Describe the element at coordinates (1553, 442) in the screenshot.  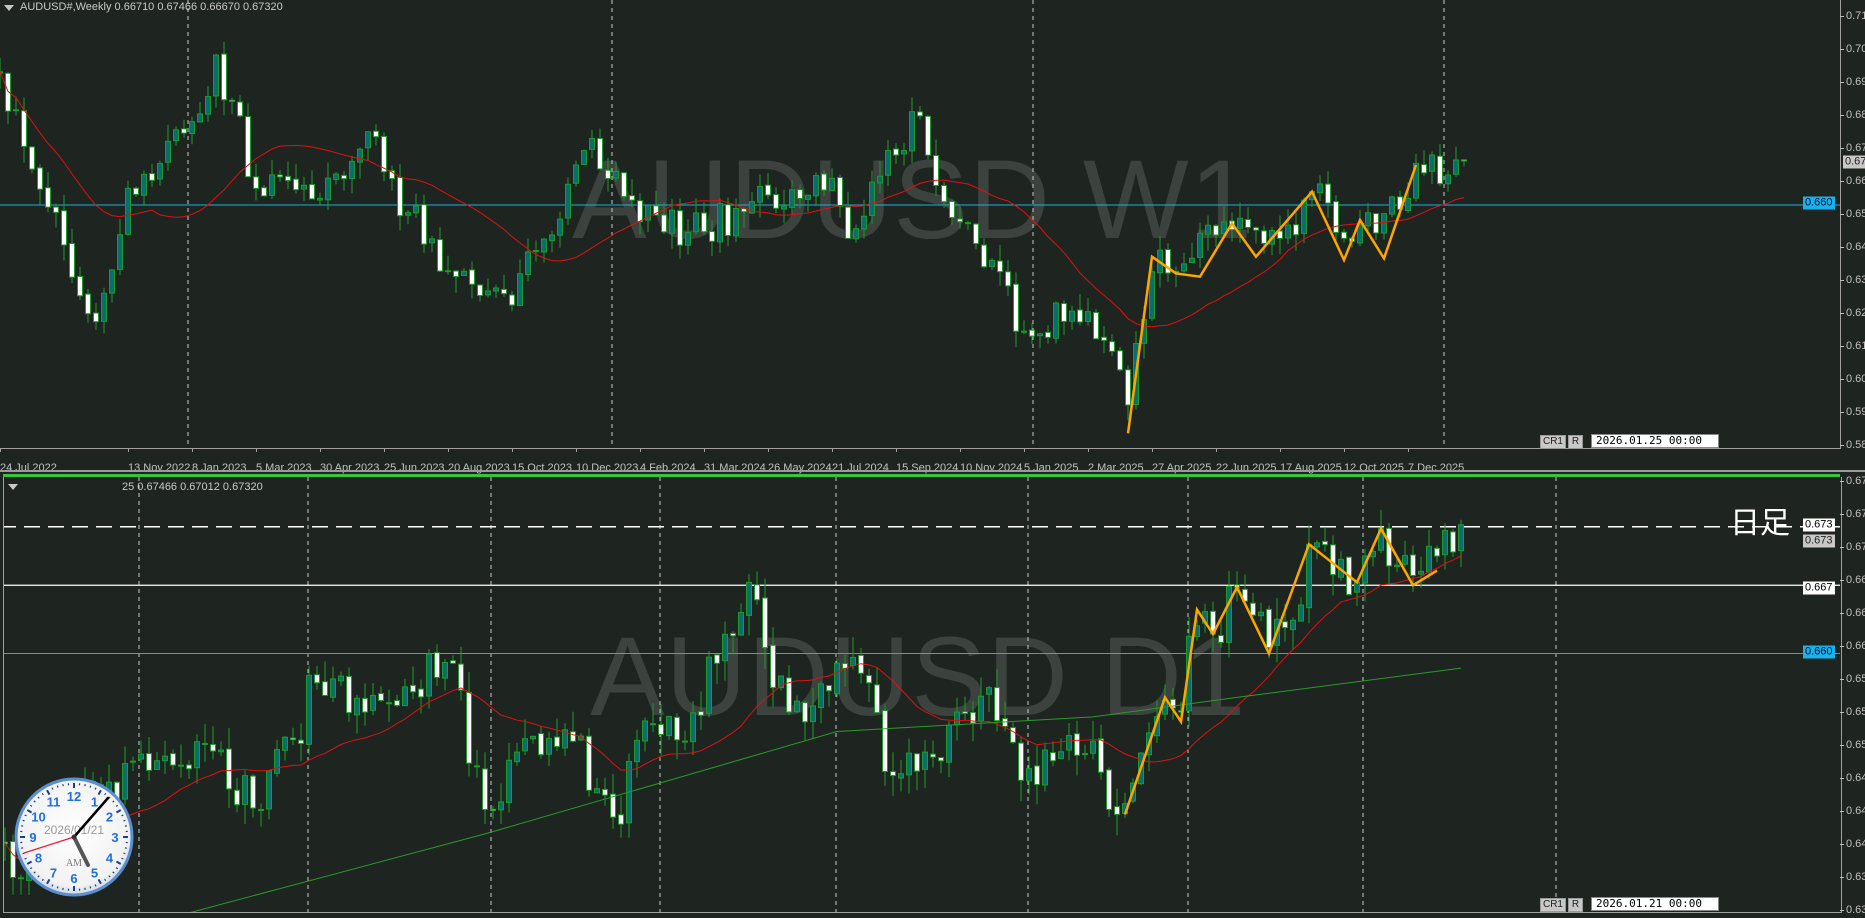
I see `weekly-cr1-button: CR1` at that location.